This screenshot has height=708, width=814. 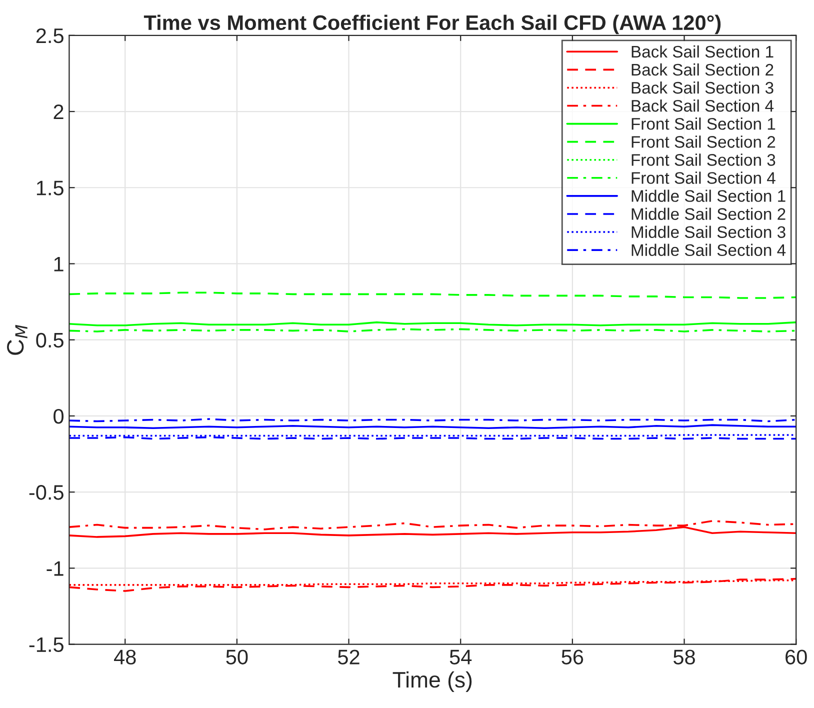 I want to click on x-axis-title: Time (s), so click(x=432, y=681).